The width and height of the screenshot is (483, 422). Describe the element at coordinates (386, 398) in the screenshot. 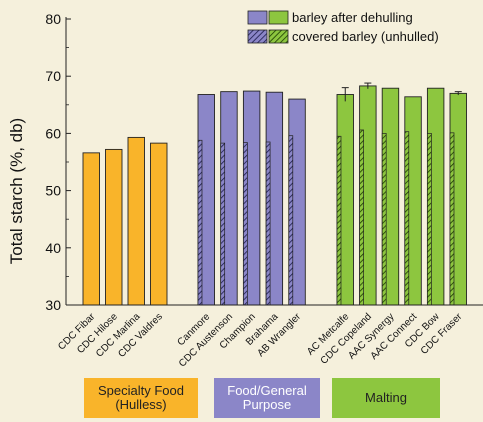

I see `group-label-malting: Malting` at that location.